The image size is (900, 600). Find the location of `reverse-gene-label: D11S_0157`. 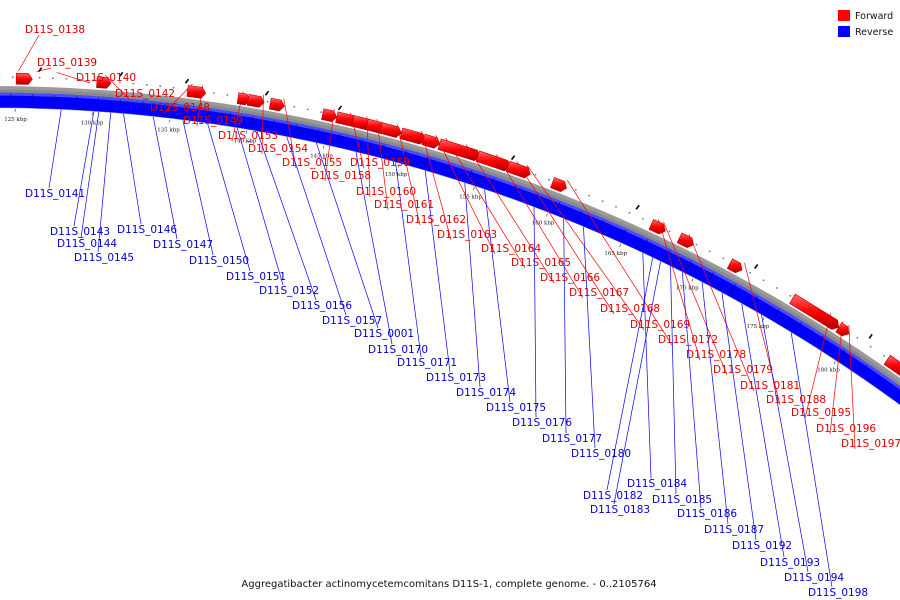

reverse-gene-label: D11S_0157 is located at coordinates (352, 321).